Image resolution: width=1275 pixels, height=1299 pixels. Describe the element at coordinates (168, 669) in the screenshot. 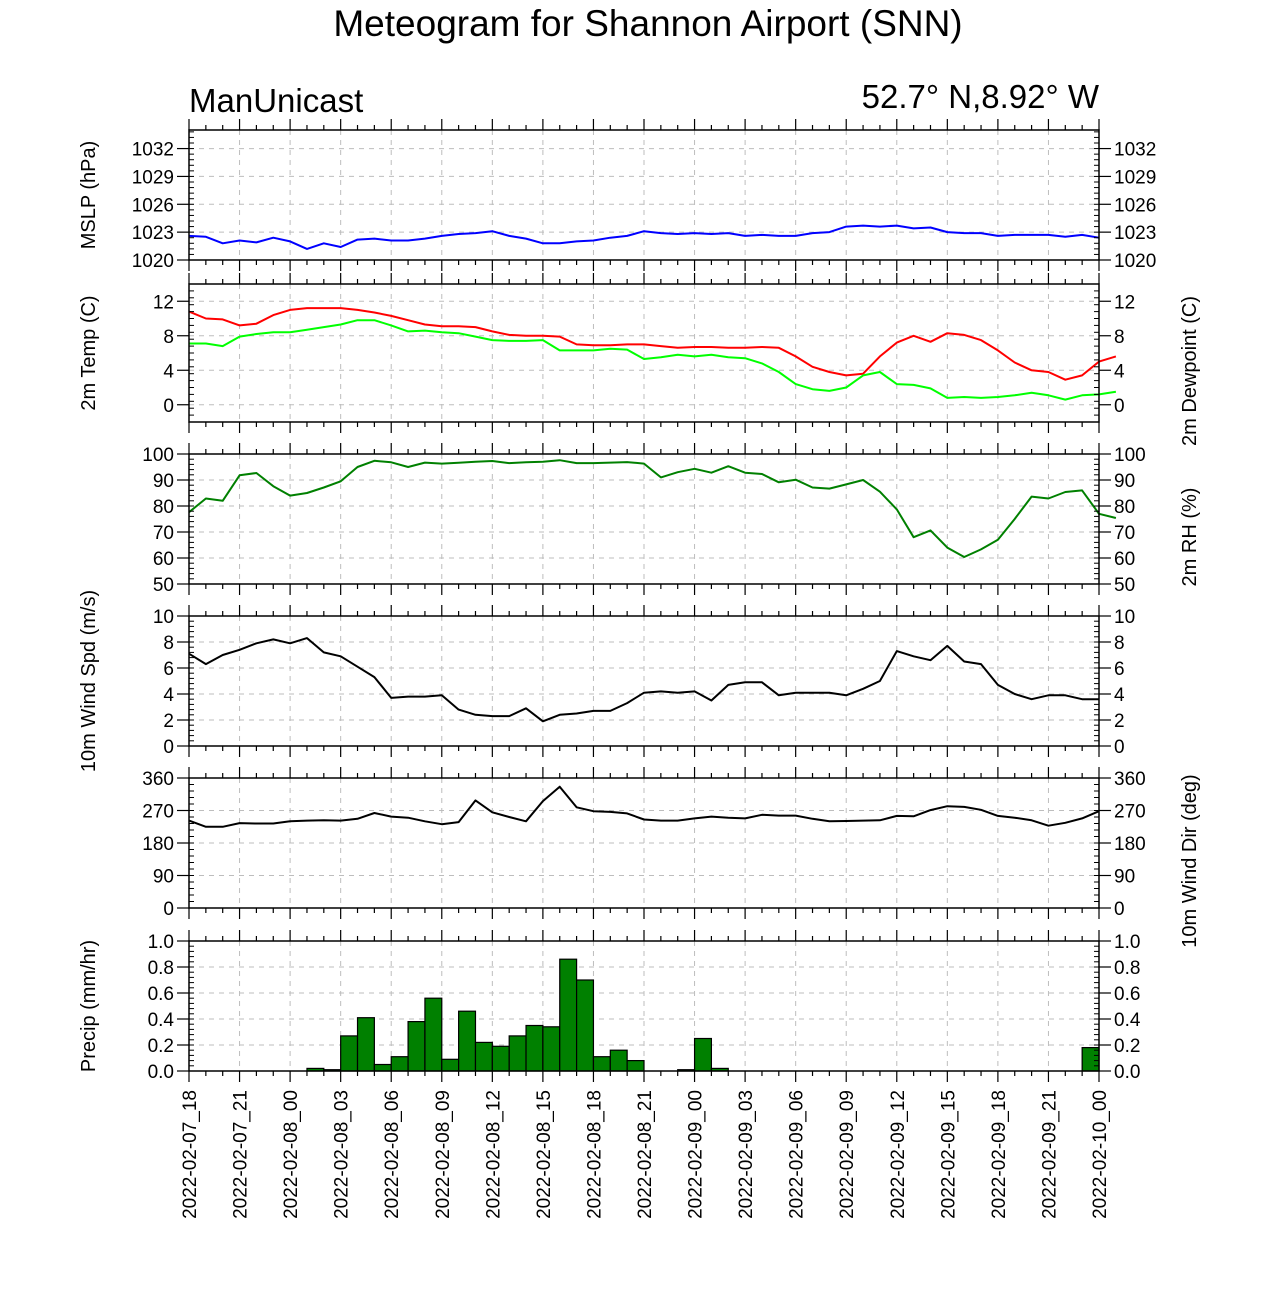

I see `y-tick-label: 6` at that location.